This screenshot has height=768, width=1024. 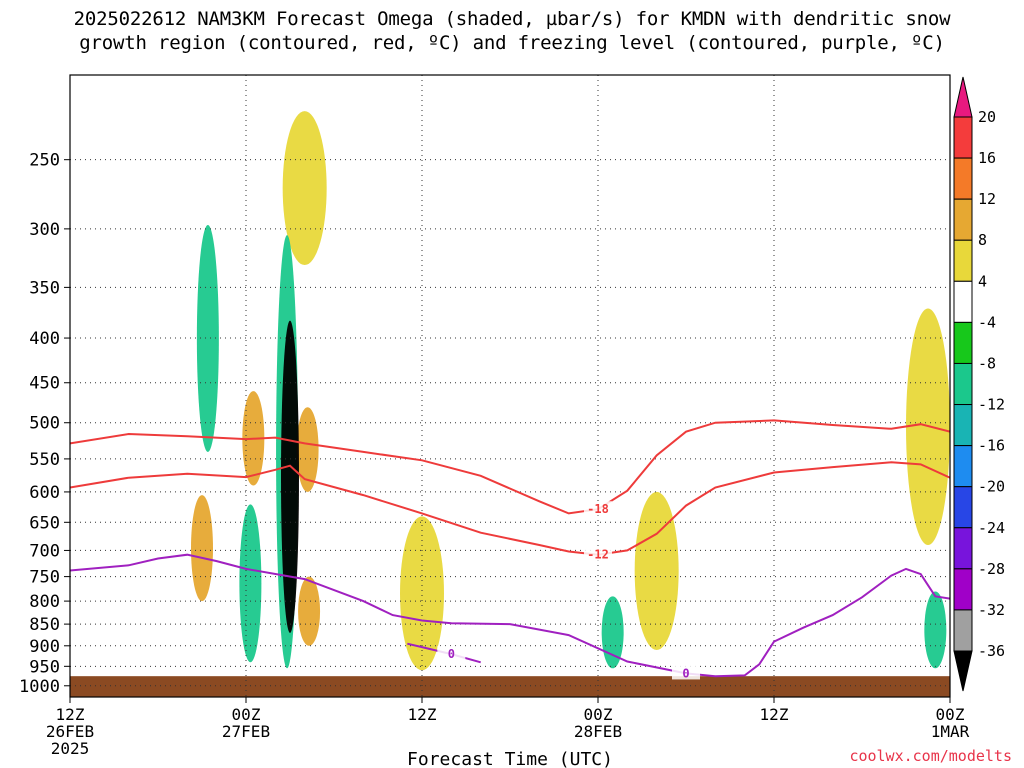 What do you see at coordinates (44, 551) in the screenshot?
I see `y-tick-label-700: 700` at bounding box center [44, 551].